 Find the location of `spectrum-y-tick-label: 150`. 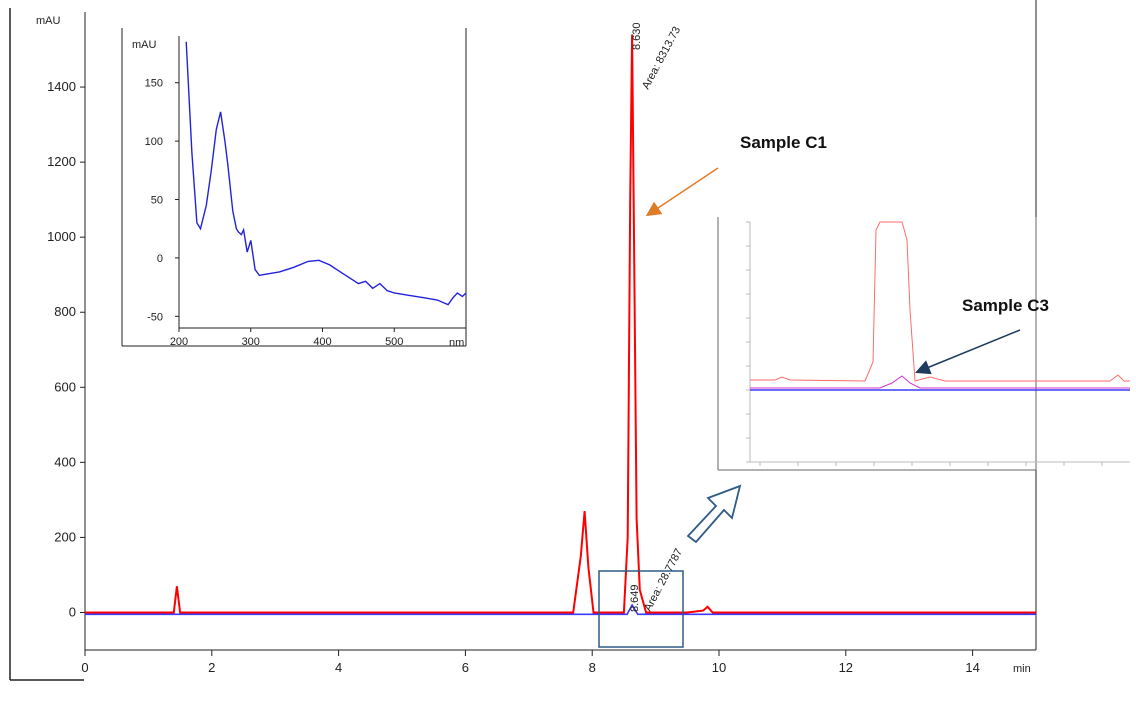

spectrum-y-tick-label: 150 is located at coordinates (154, 84).